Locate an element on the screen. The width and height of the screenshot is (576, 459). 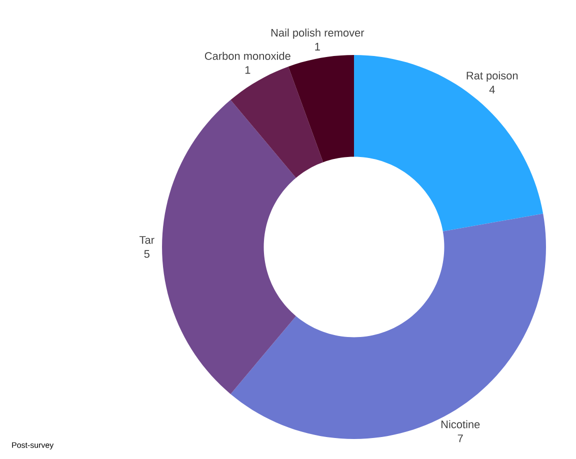
data-label: 4 is located at coordinates (492, 90).